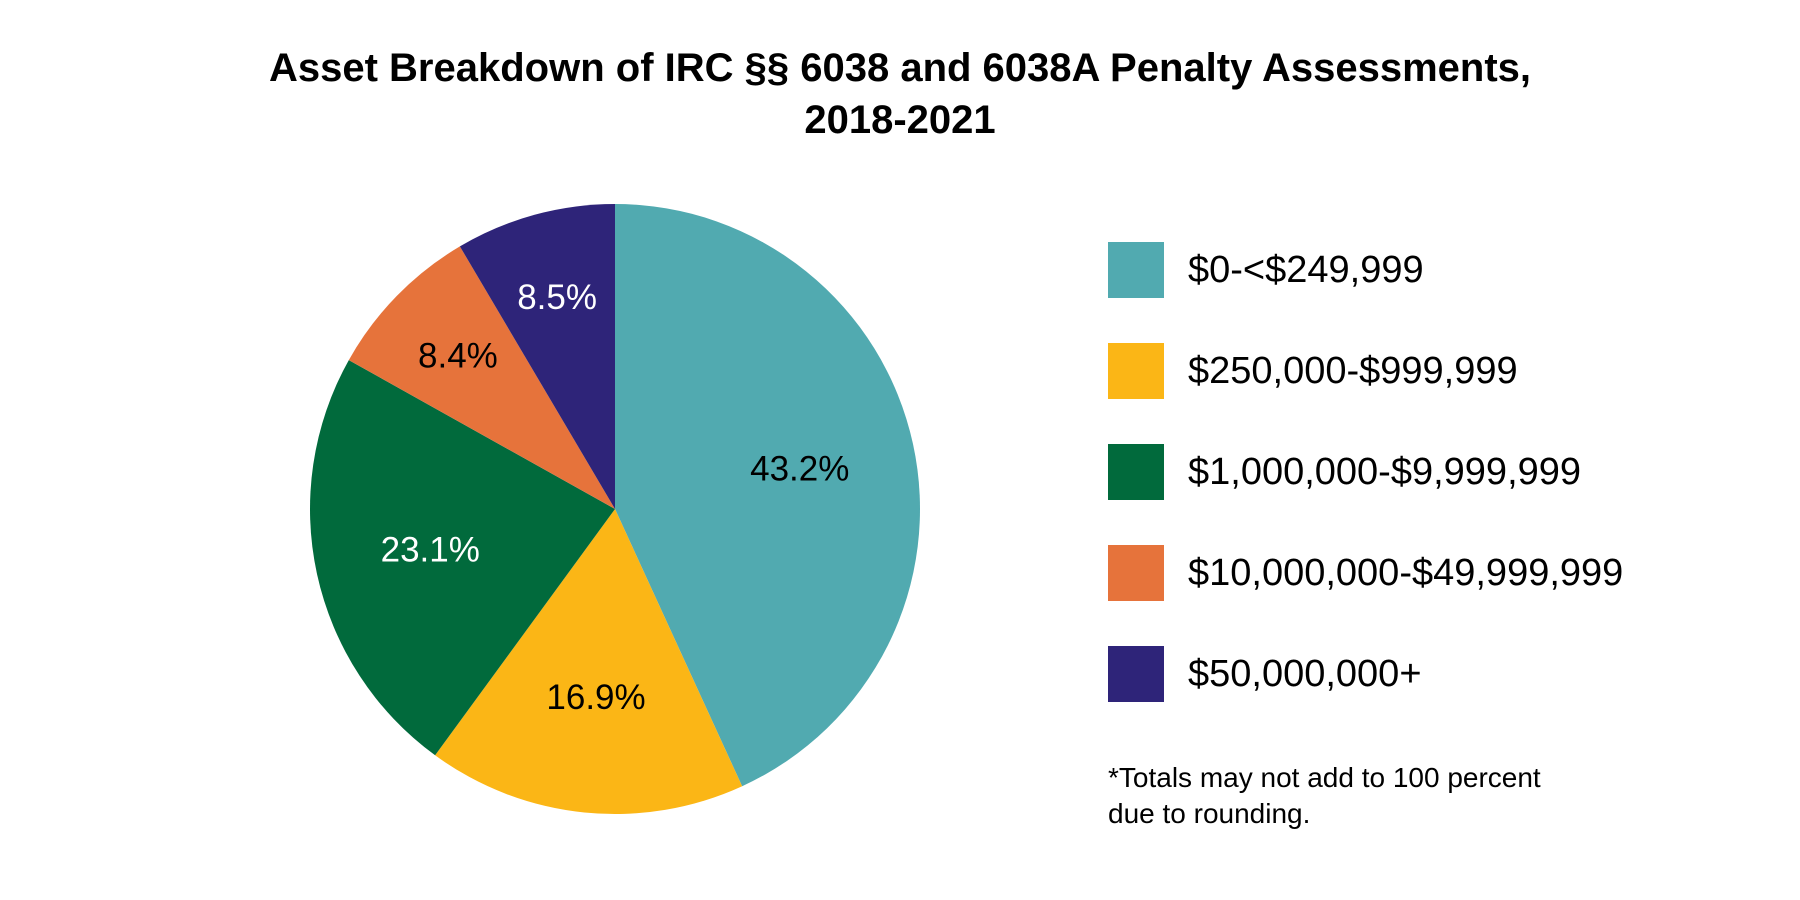 The width and height of the screenshot is (1800, 900). I want to click on legend-label: $1,000,000-$9,999,999, so click(1385, 471).